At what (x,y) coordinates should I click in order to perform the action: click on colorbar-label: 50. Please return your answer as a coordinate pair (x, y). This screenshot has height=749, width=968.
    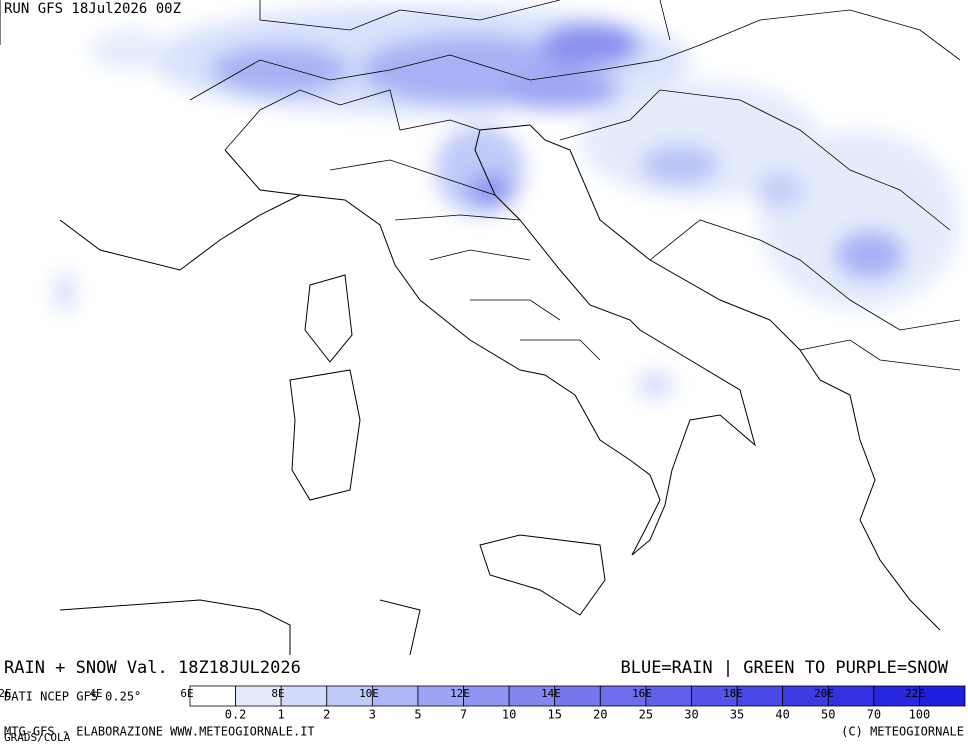
    Looking at the image, I should click on (828, 715).